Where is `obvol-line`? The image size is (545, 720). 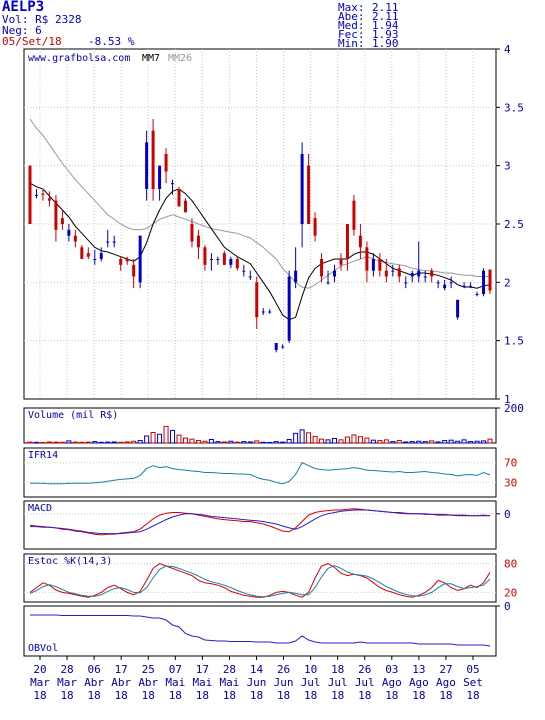
obvol-line is located at coordinates (260, 630).